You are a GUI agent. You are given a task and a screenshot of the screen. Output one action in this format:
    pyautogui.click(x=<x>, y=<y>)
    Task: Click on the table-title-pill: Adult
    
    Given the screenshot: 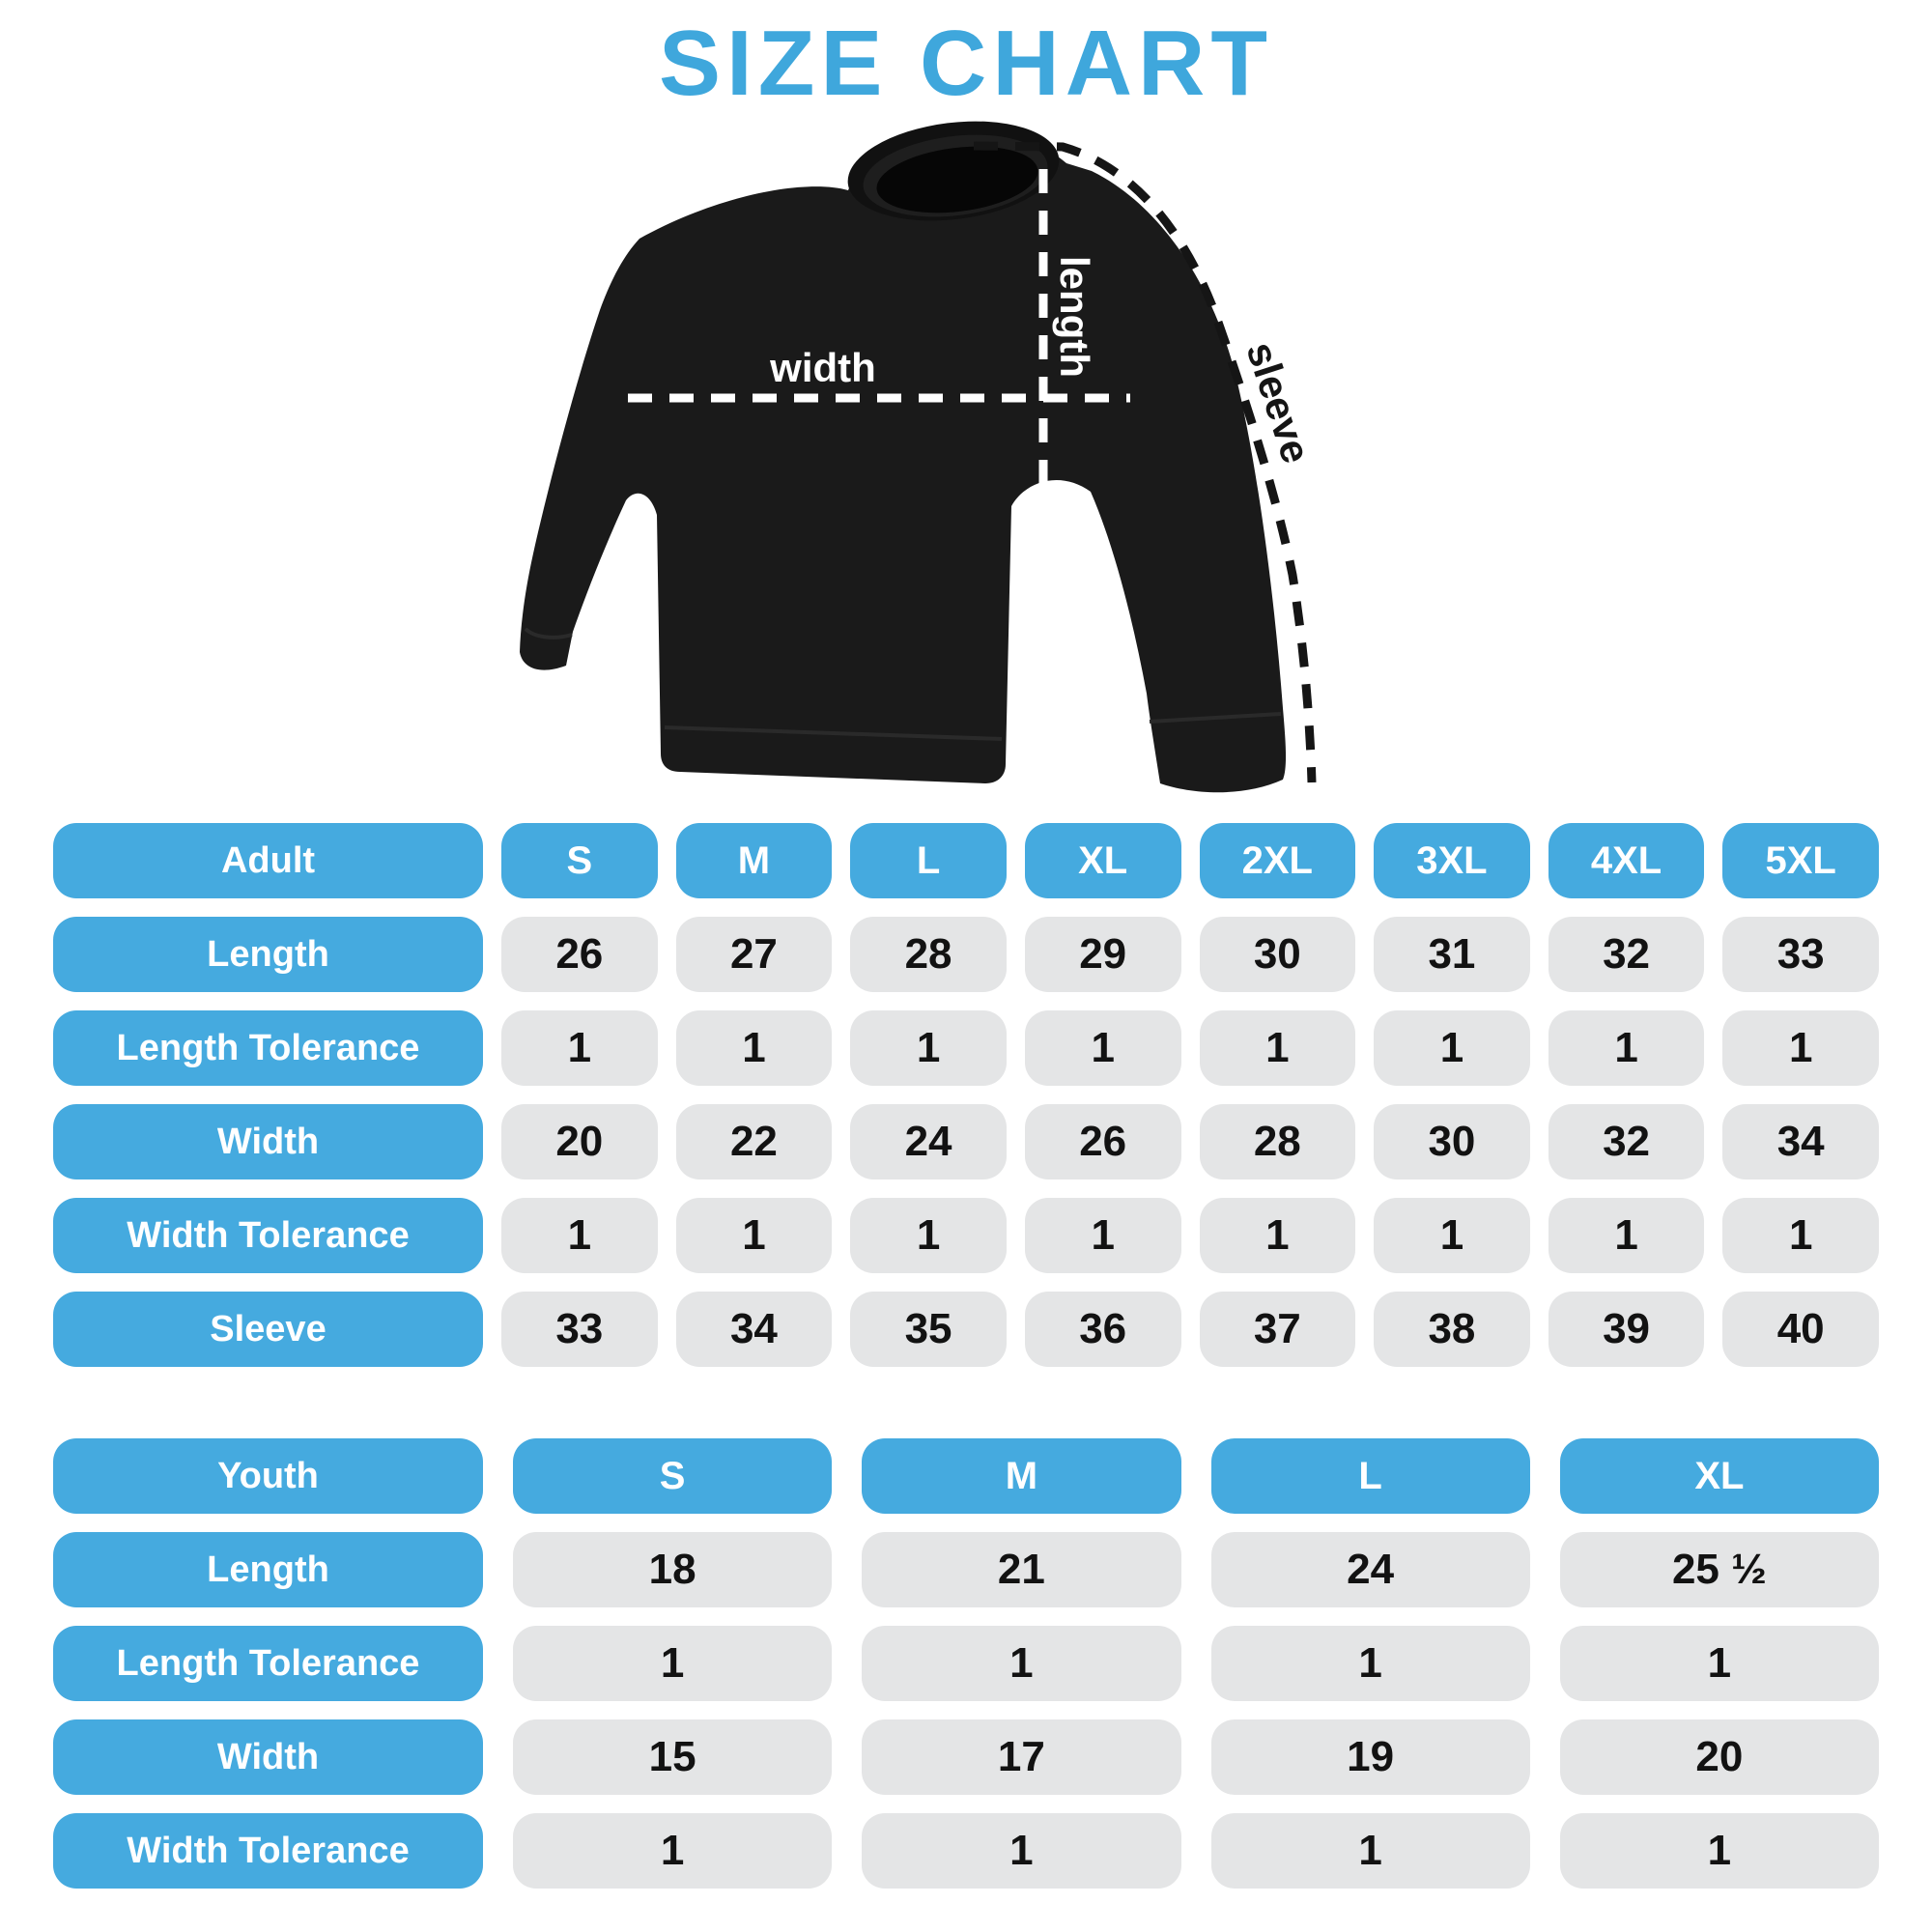 What is the action you would take?
    pyautogui.click(x=268, y=860)
    